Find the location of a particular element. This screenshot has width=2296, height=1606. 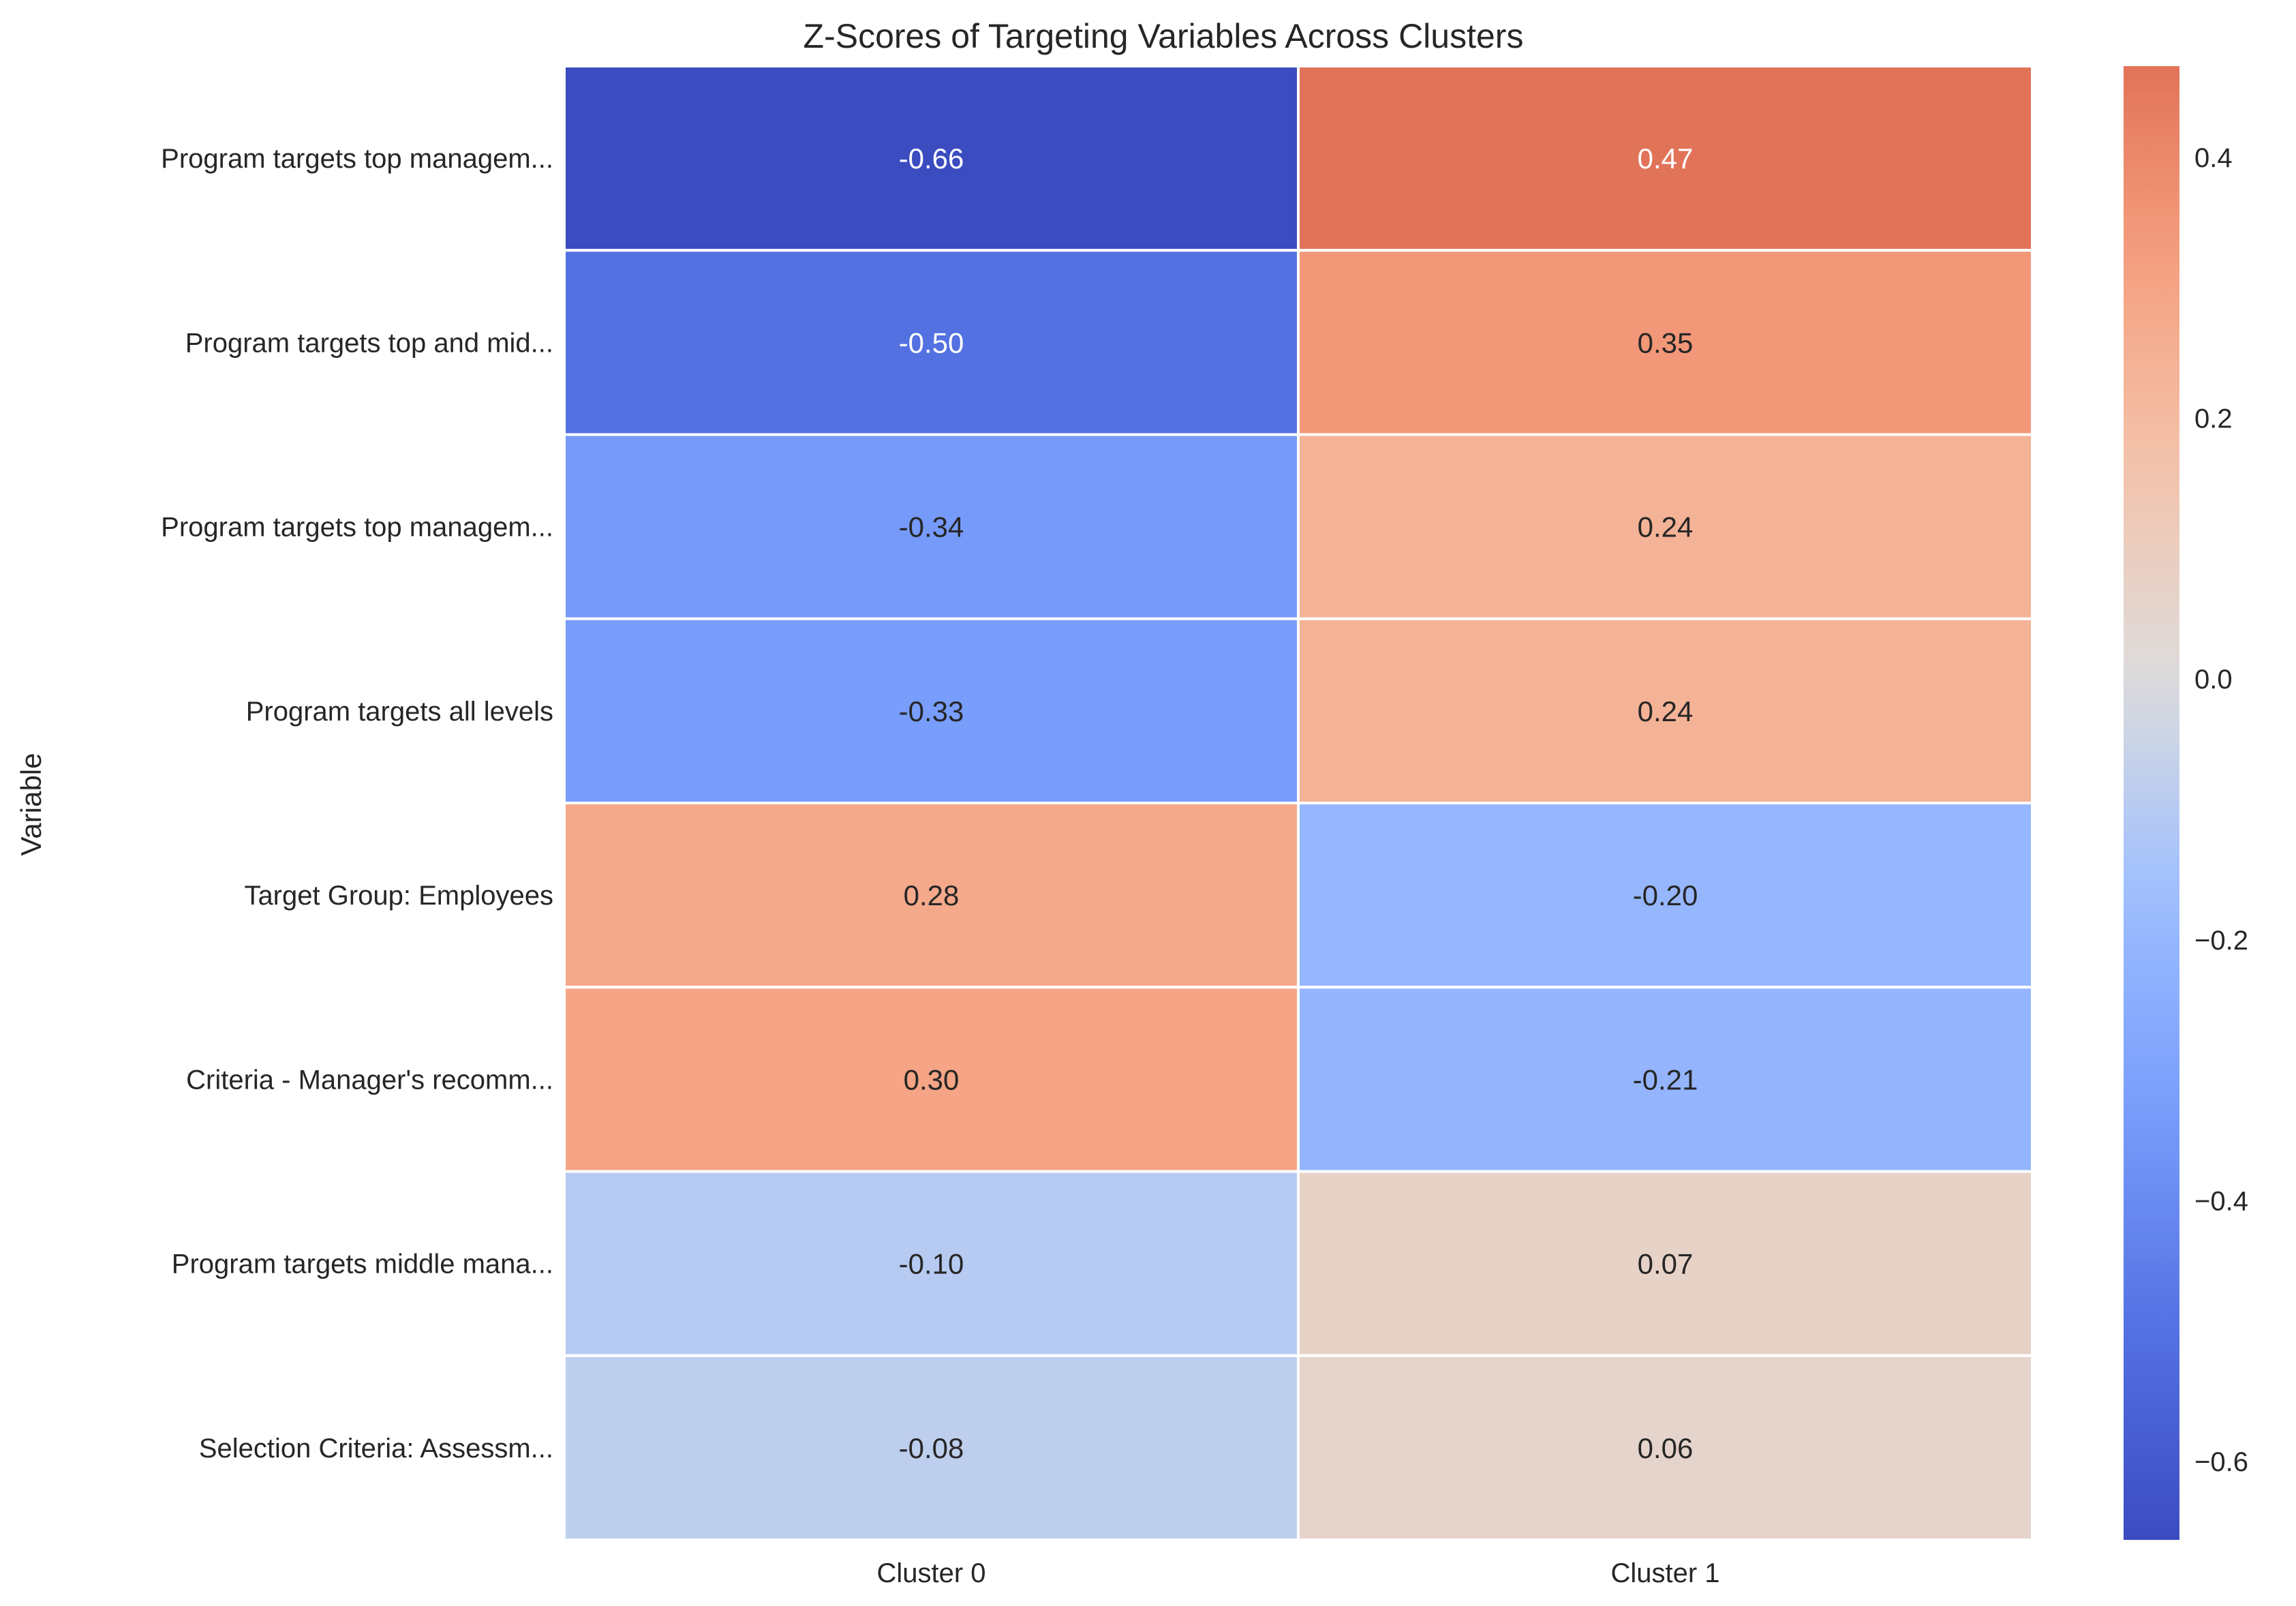

cell-value-label-r3-c1: 0.24 is located at coordinates (1666, 711).